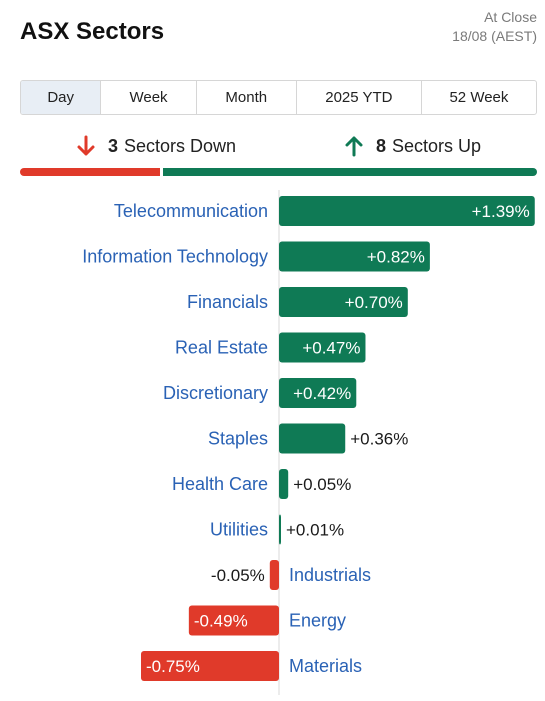 The image size is (545, 701). Describe the element at coordinates (220, 484) in the screenshot. I see `sector-label-health-care: Health Care` at that location.